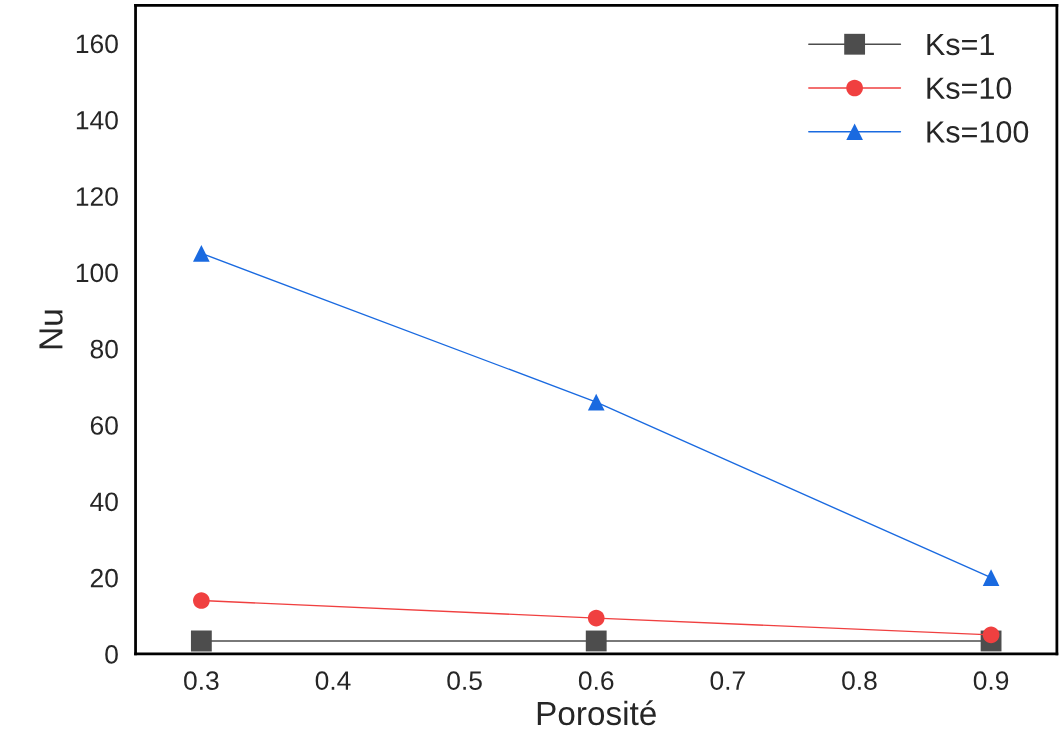  What do you see at coordinates (97, 44) in the screenshot?
I see `y-tick-label: 160` at bounding box center [97, 44].